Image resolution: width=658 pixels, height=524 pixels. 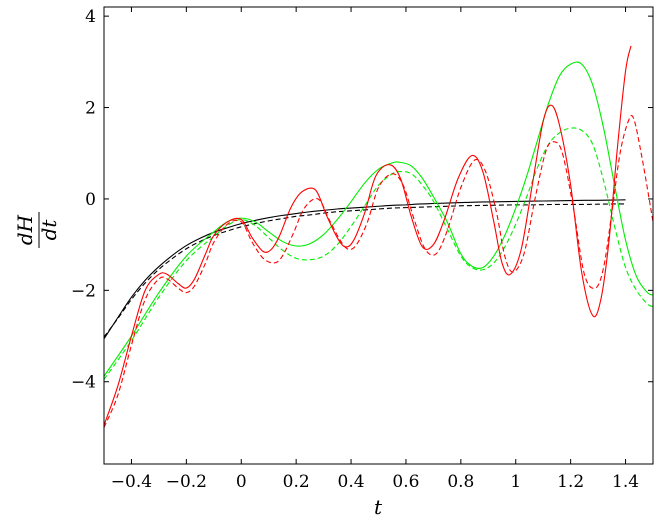 I want to click on x-tick-label: −0.2, so click(x=186, y=482).